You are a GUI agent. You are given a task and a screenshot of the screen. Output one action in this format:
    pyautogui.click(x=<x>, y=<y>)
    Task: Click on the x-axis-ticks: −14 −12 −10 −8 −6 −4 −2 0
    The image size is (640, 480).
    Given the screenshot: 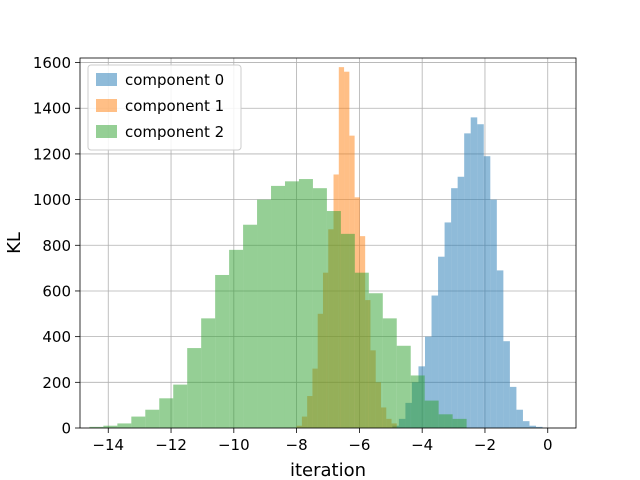 What is the action you would take?
    pyautogui.click(x=322, y=441)
    